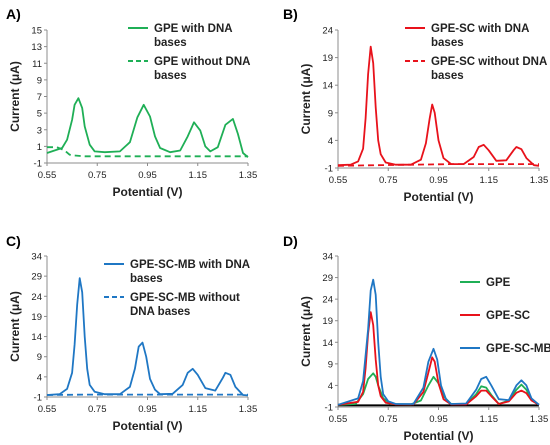 This screenshot has width=550, height=445. Describe the element at coordinates (13, 14) in the screenshot. I see `panel-label: A)` at that location.